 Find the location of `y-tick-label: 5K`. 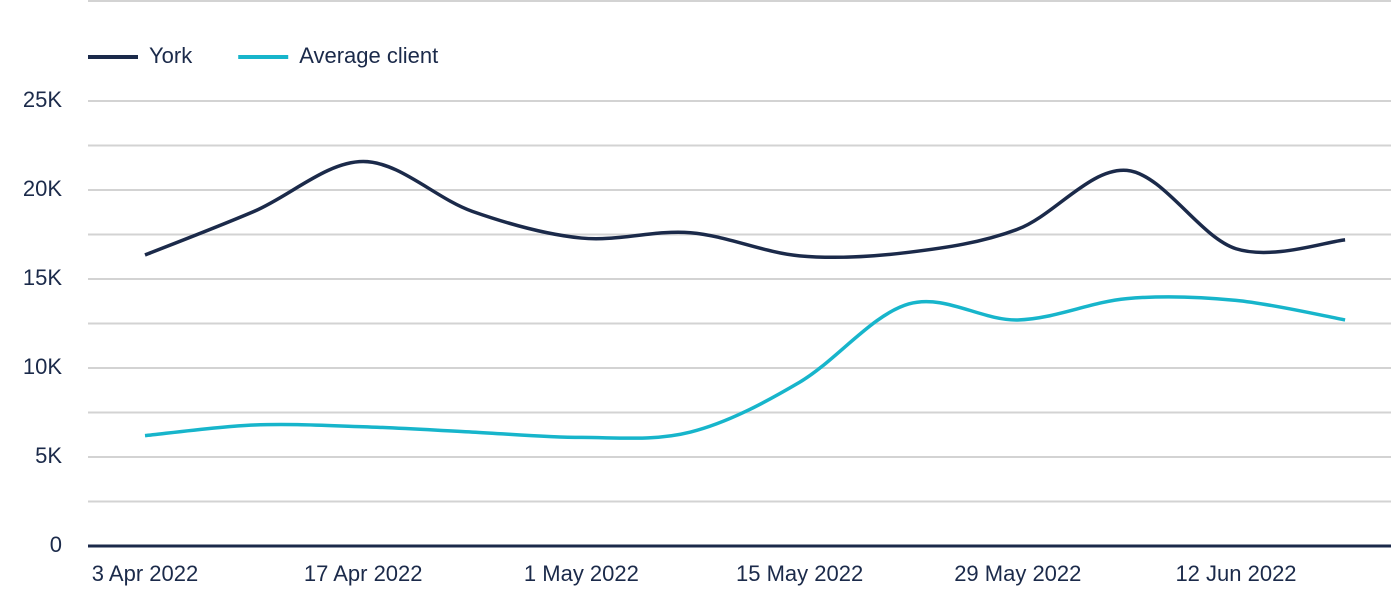

y-tick-label: 5K is located at coordinates (48, 455).